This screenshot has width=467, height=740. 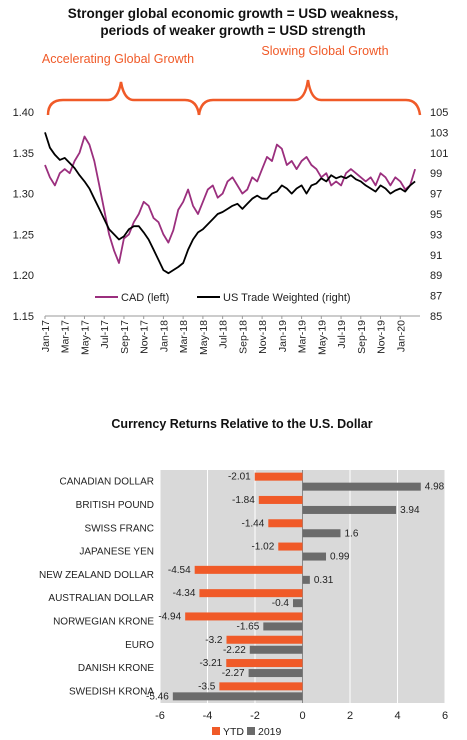 I want to click on x-axis-tick-label: Jan-19, so click(x=283, y=336).